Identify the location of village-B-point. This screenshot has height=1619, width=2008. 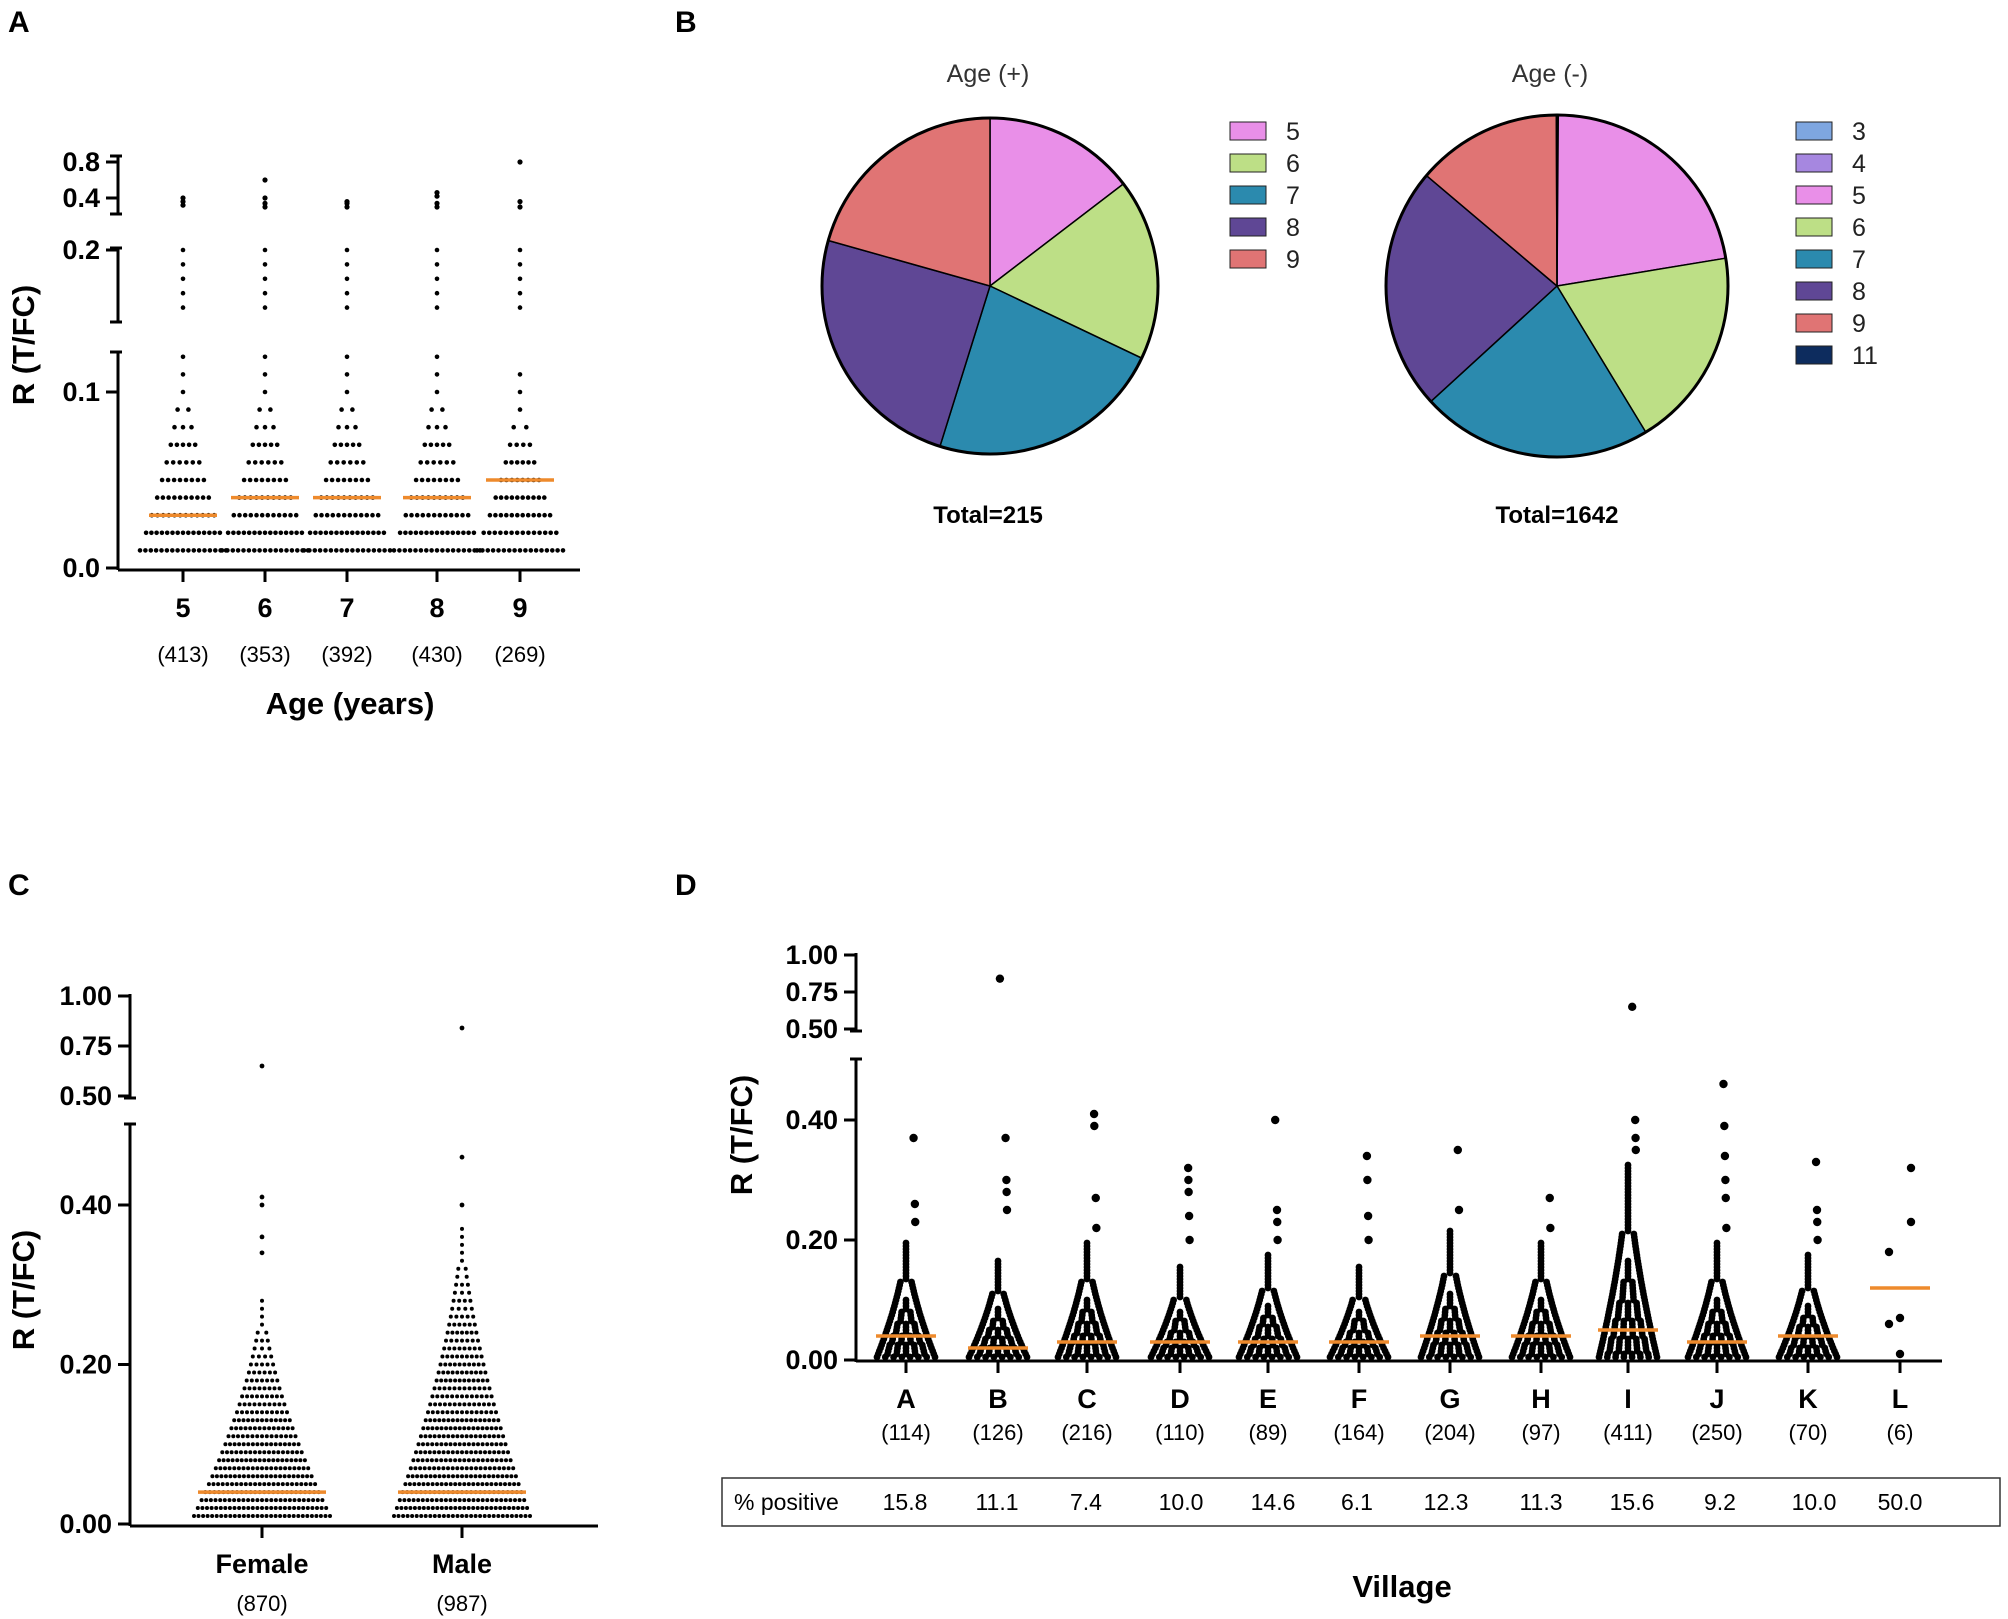
(1005, 1138).